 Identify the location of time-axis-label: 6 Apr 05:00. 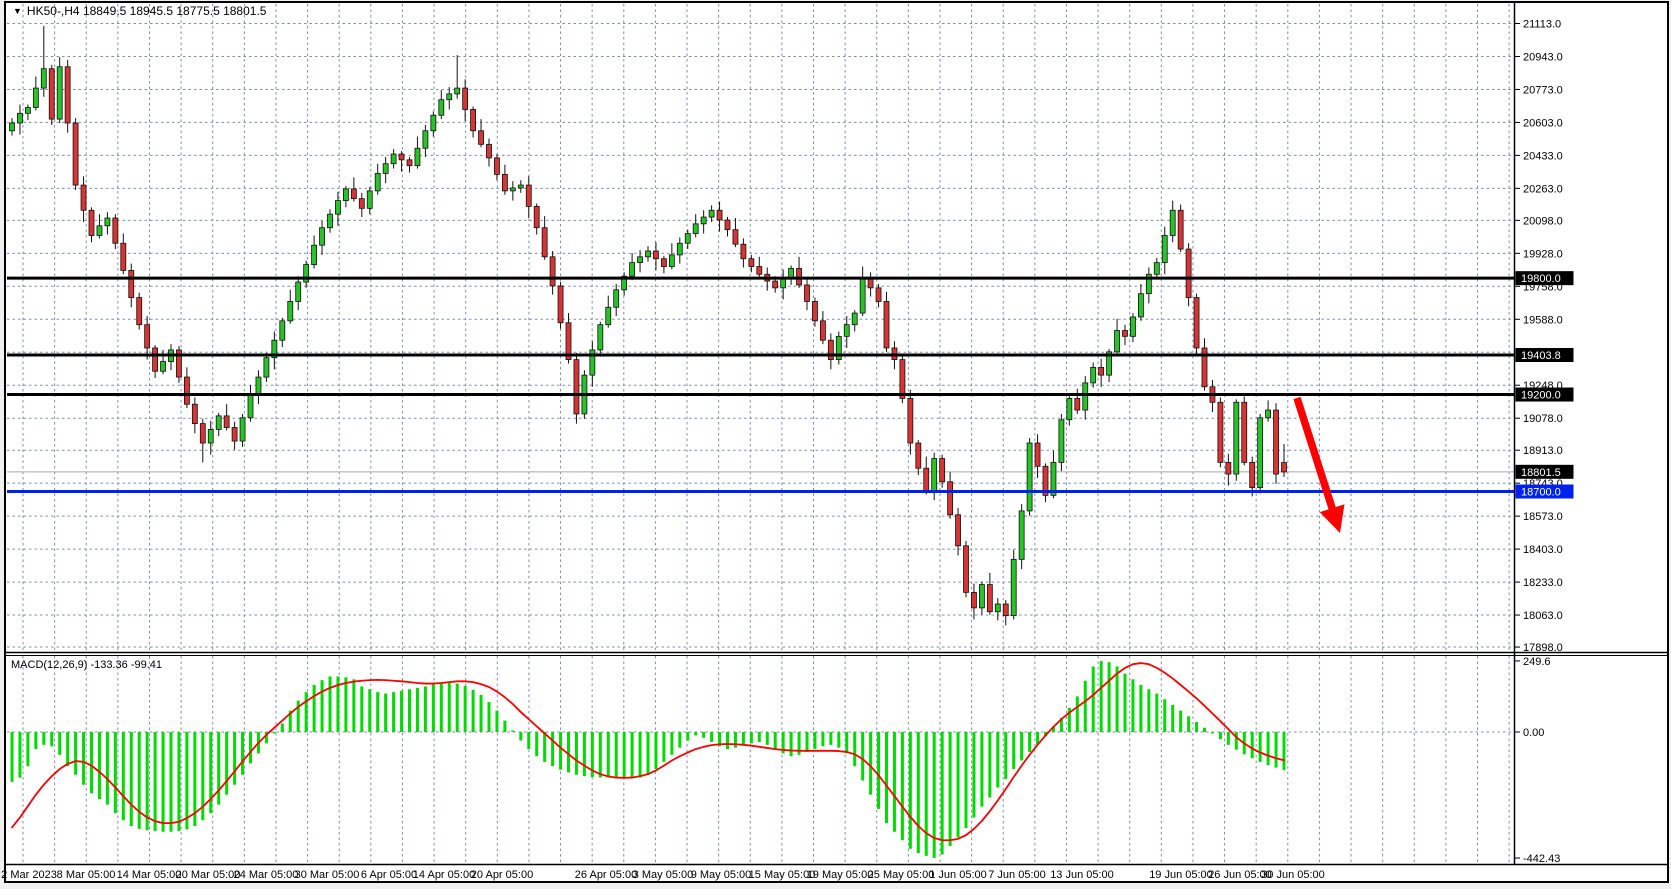
(389, 875).